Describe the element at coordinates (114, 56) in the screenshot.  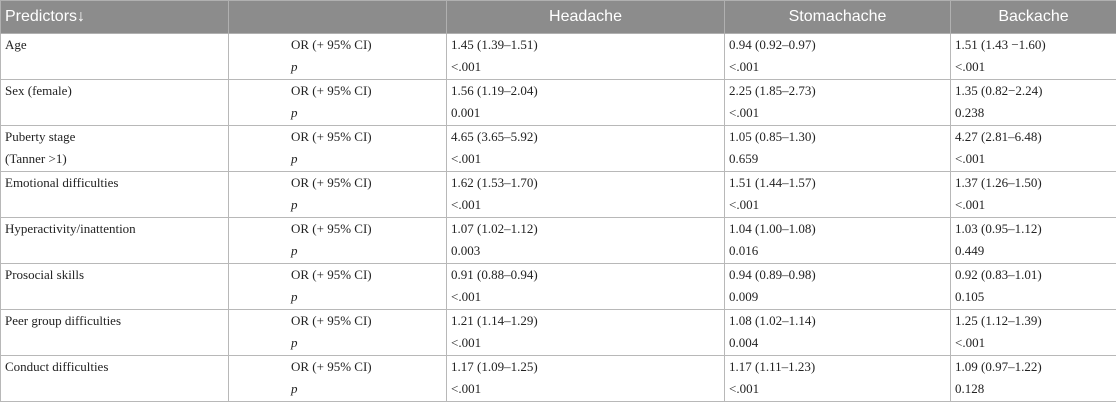
I see `predictor-cell: Age` at that location.